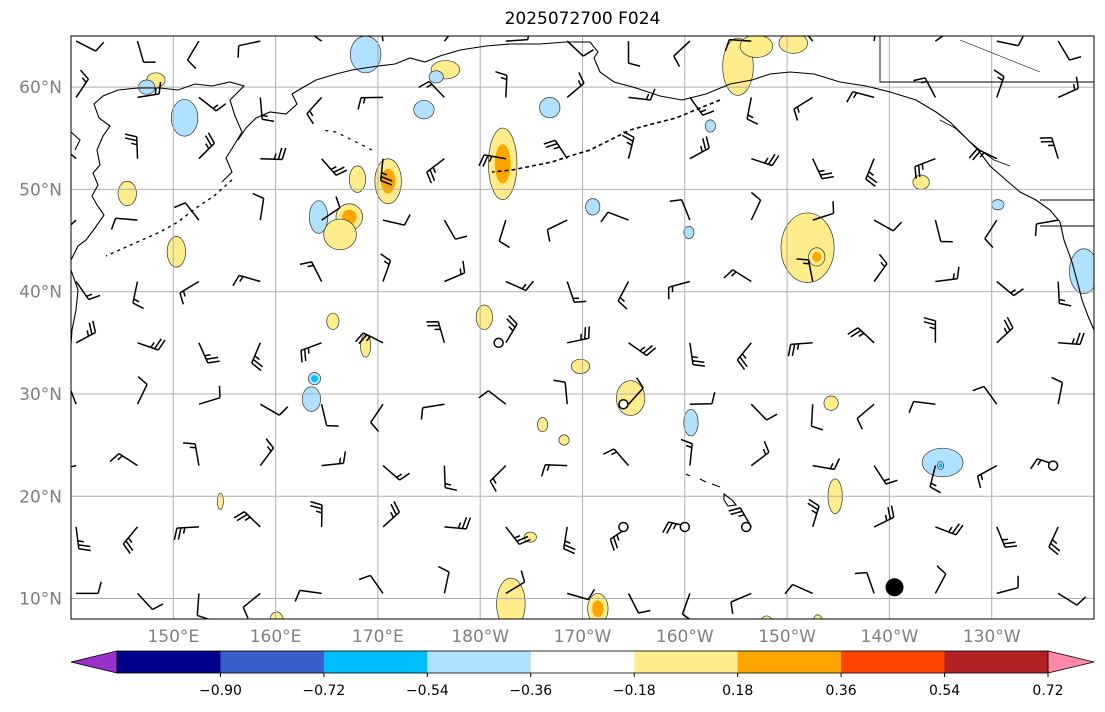  Describe the element at coordinates (787, 637) in the screenshot. I see `lon-tick-label: 150°W` at that location.